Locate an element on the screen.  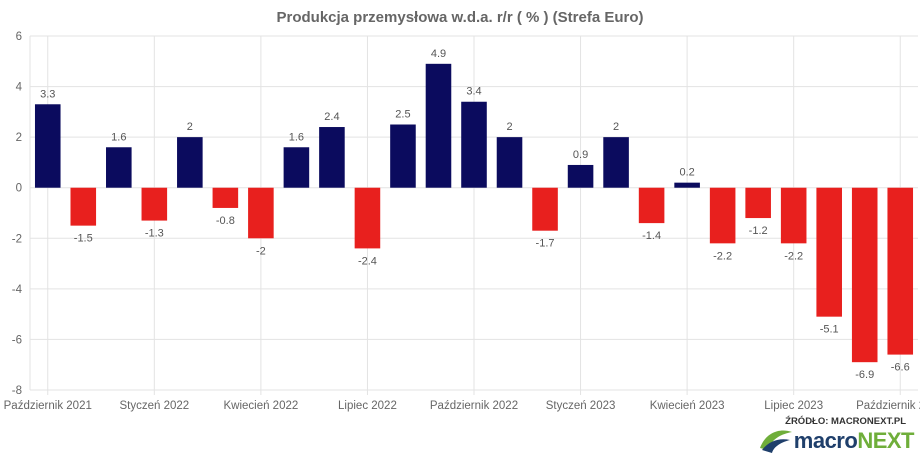
bar-lipiec-2023 is located at coordinates (793, 215).